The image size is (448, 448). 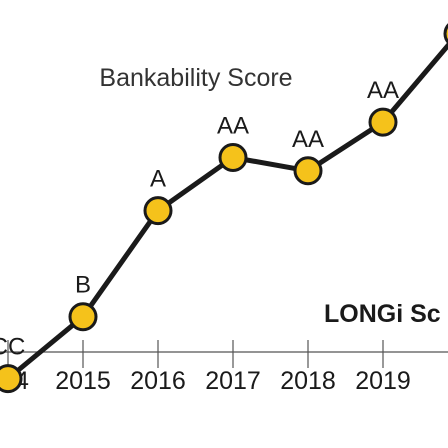 I want to click on x-tick-label: 2019, so click(x=383, y=381).